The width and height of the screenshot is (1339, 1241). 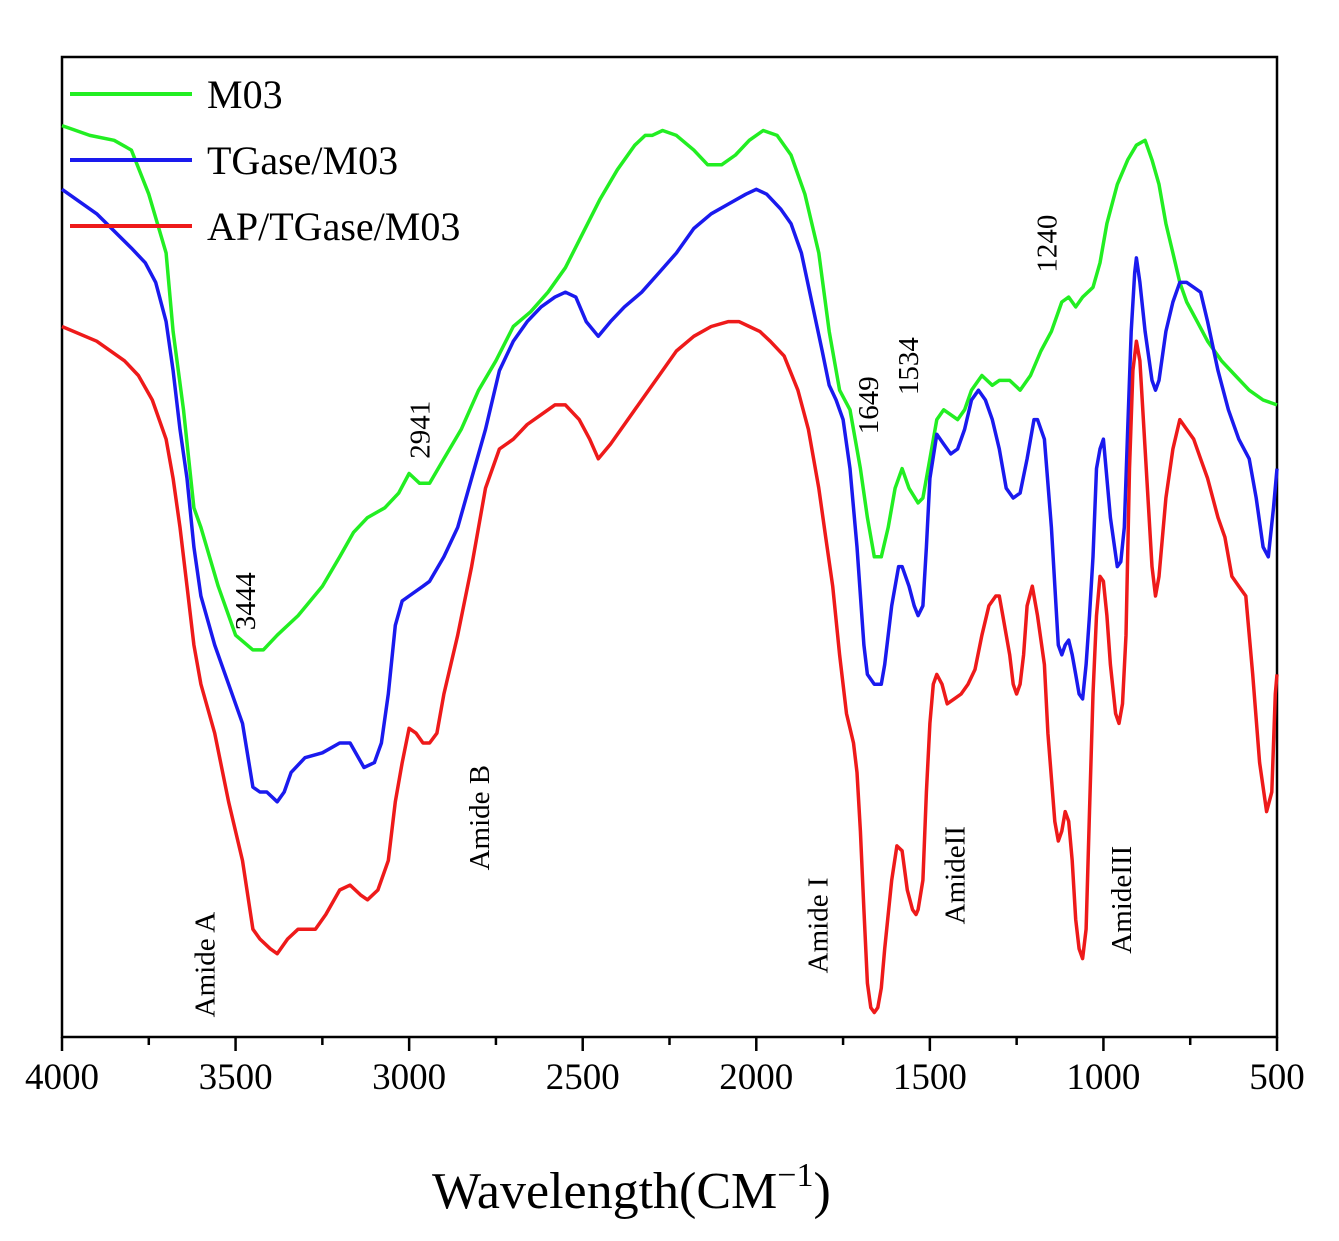 What do you see at coordinates (206, 965) in the screenshot?
I see `annotation-label: Amide A` at bounding box center [206, 965].